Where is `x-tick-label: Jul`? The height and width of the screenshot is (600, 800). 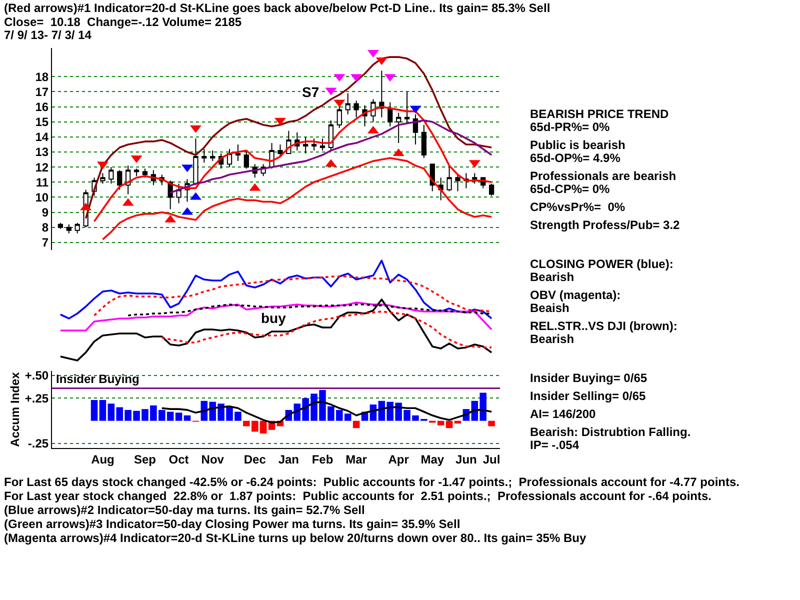 x-tick-label: Jul is located at coordinates (491, 459).